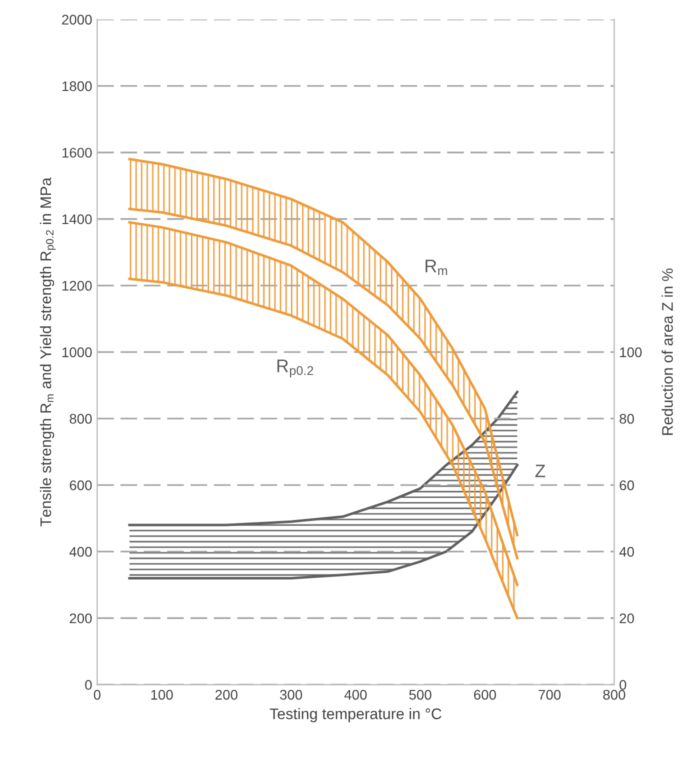 Image resolution: width=694 pixels, height=778 pixels. I want to click on y-tick-label: 0, so click(88, 685).